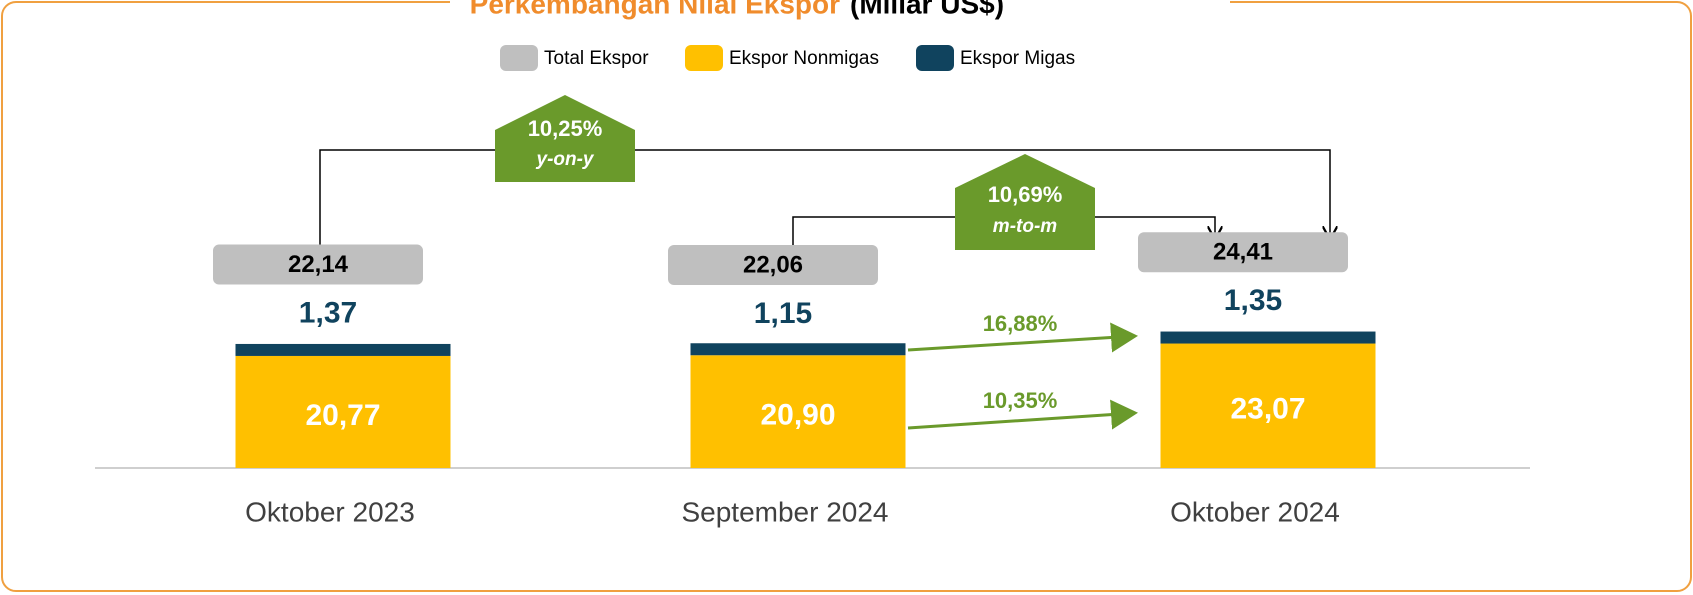 This screenshot has height=595, width=1693. Describe the element at coordinates (342, 415) in the screenshot. I see `nonmigas-value: 20,77` at that location.